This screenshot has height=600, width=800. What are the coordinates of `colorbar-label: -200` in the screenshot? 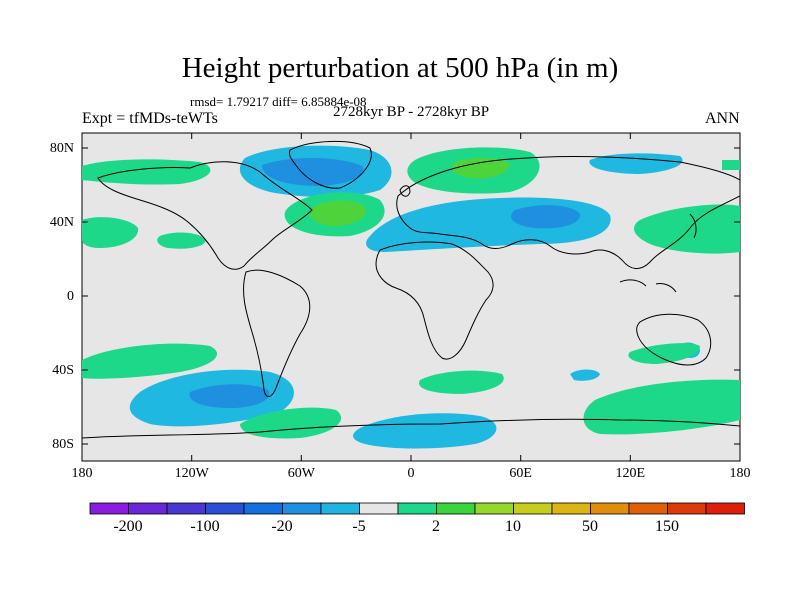 It's located at (128, 526).